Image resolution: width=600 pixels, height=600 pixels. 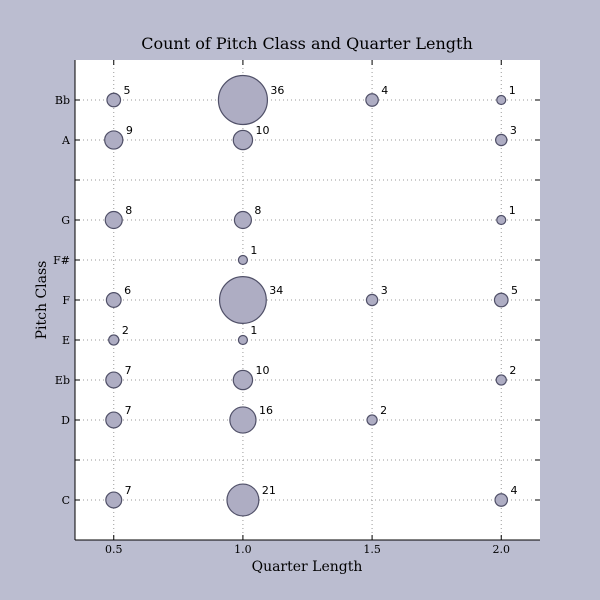 What do you see at coordinates (66, 340) in the screenshot?
I see `y-tick-label: E` at bounding box center [66, 340].